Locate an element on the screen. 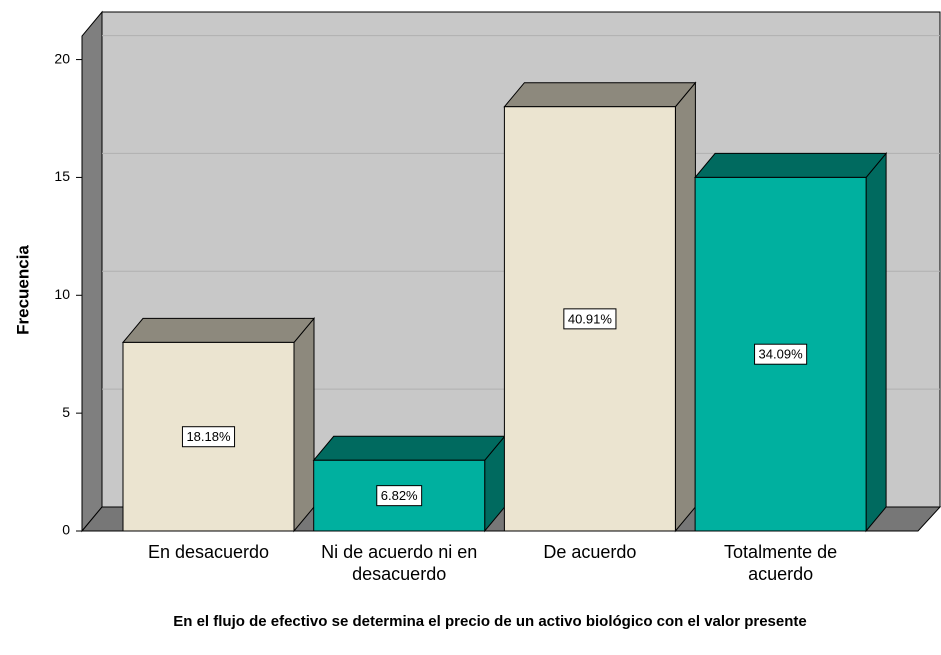 This screenshot has width=941, height=655. y-tick-label: 5 is located at coordinates (66, 412).